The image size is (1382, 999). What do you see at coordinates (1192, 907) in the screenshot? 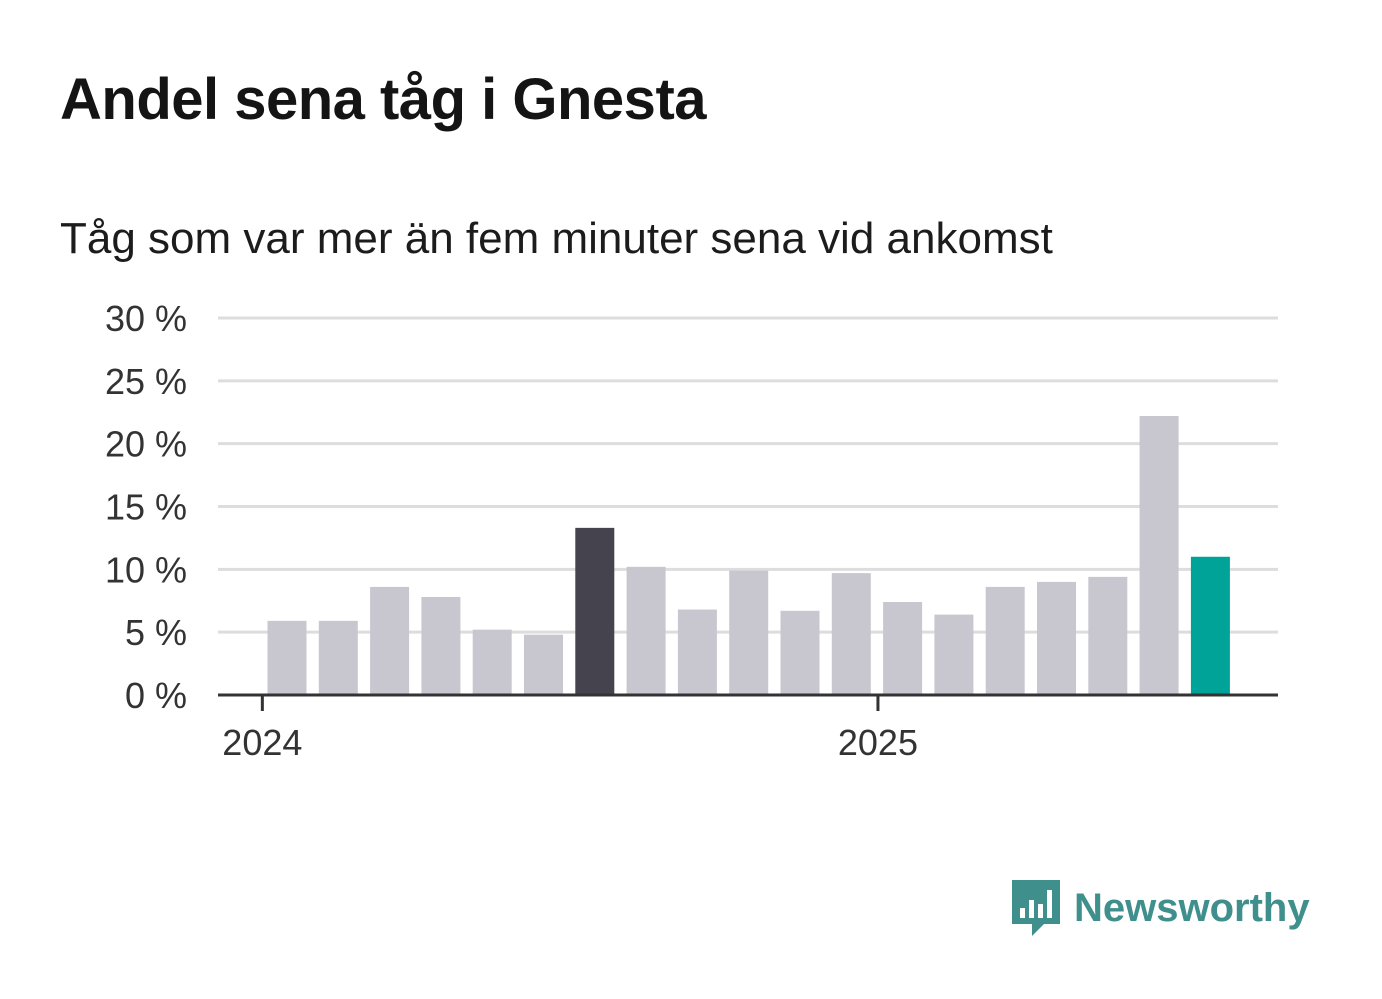
I see `brand-name: Newsworthy` at bounding box center [1192, 907].